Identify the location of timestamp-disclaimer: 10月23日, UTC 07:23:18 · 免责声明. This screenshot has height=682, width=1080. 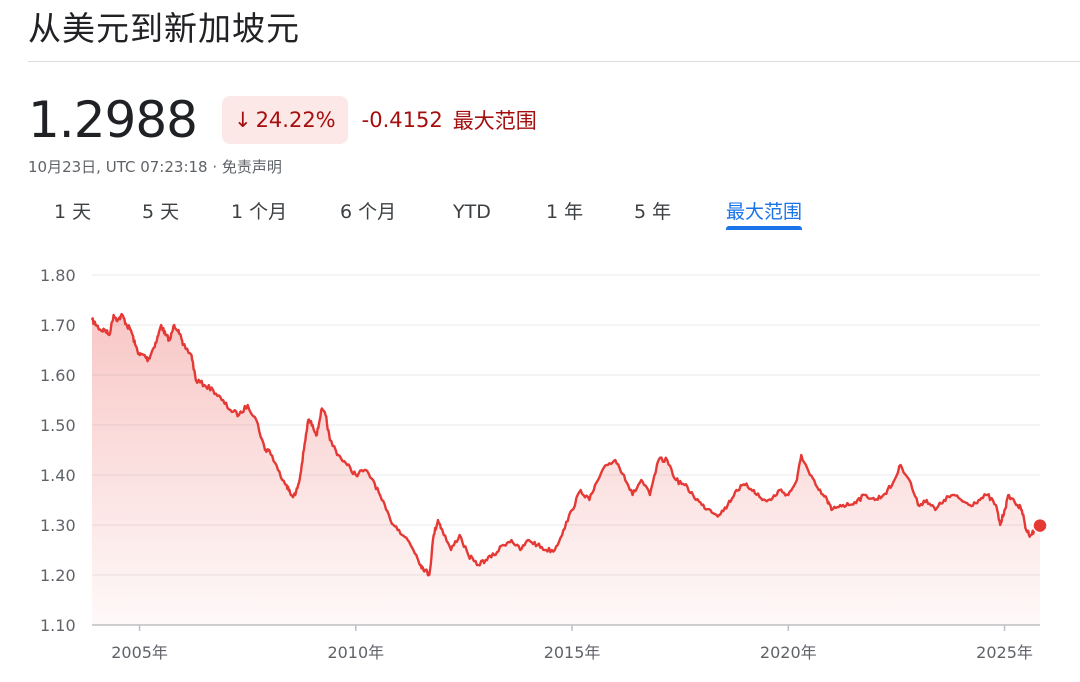
(155, 167).